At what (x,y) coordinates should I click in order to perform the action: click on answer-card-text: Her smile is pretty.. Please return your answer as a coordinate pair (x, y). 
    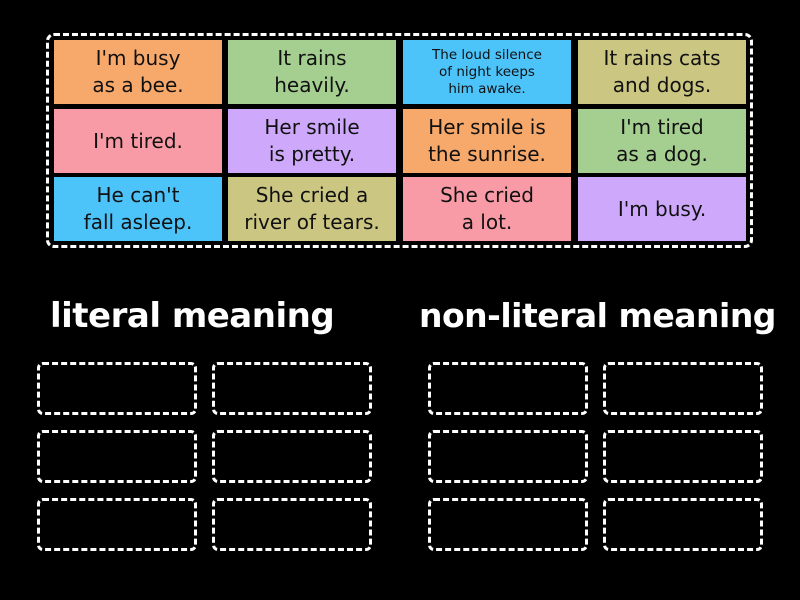
    Looking at the image, I should click on (312, 140).